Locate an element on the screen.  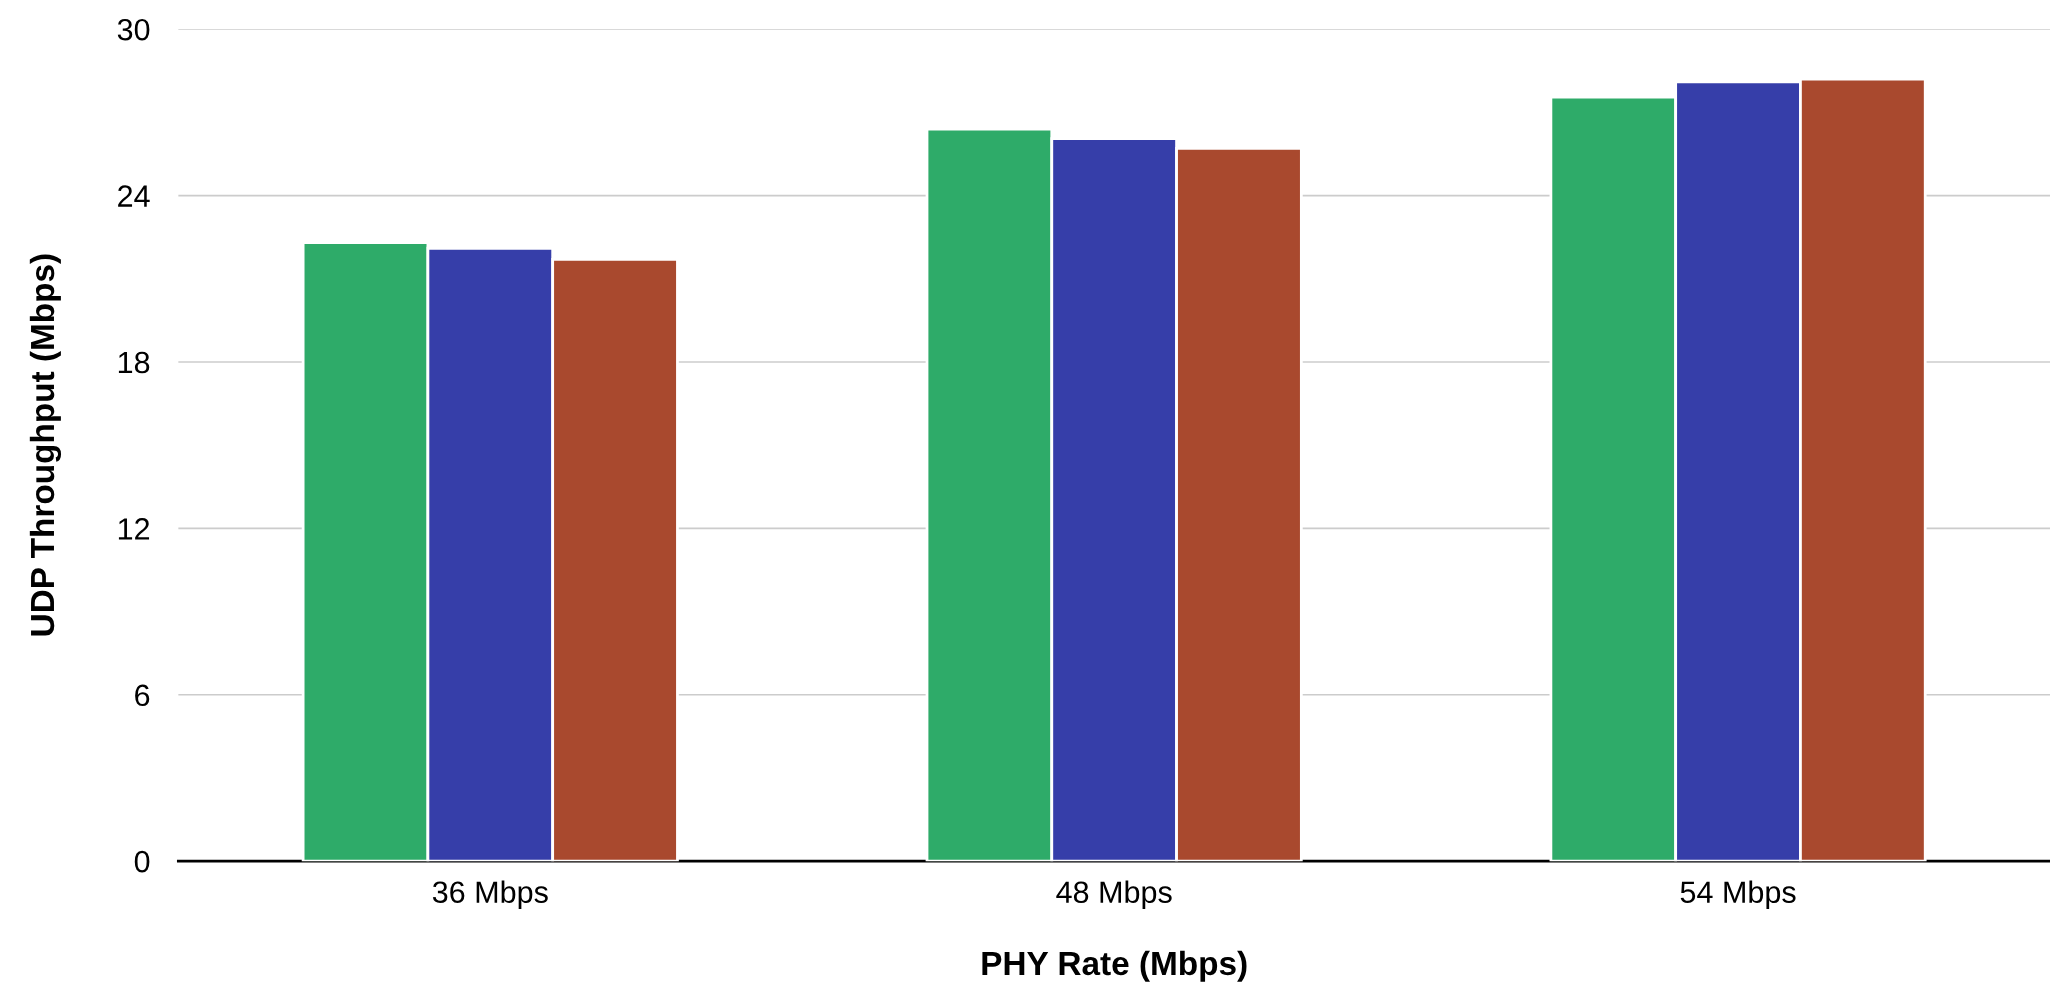
y-axis-title: UDP Throughput (Mbps) is located at coordinates (45, 445).